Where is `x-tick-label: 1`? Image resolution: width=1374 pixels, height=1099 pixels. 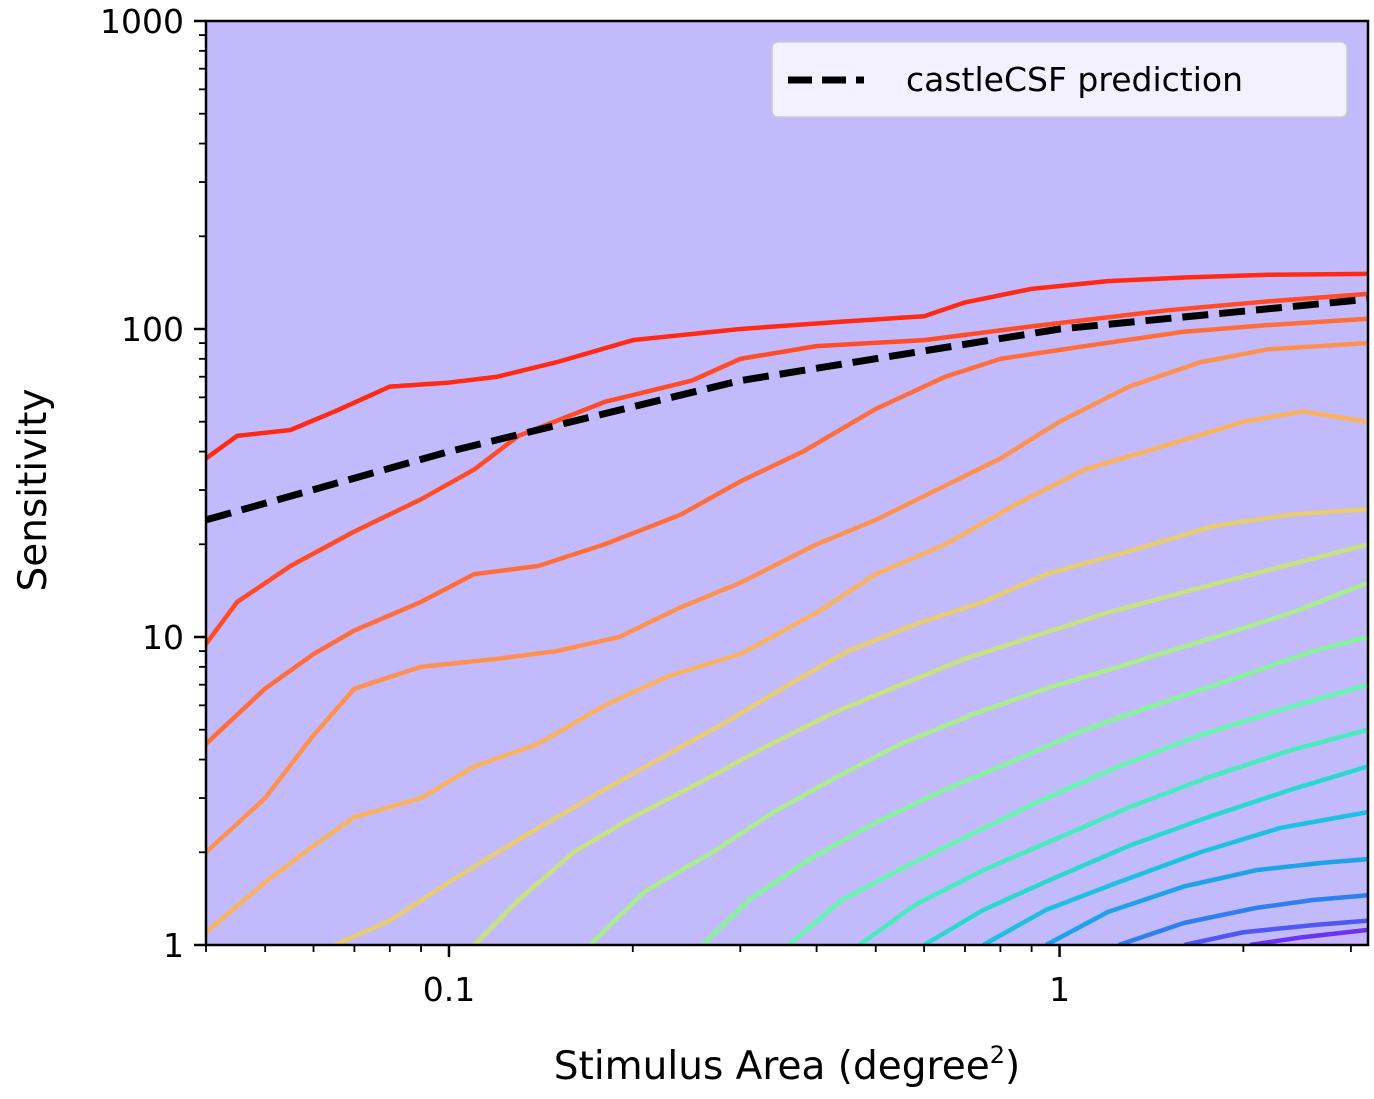 x-tick-label: 1 is located at coordinates (1059, 989).